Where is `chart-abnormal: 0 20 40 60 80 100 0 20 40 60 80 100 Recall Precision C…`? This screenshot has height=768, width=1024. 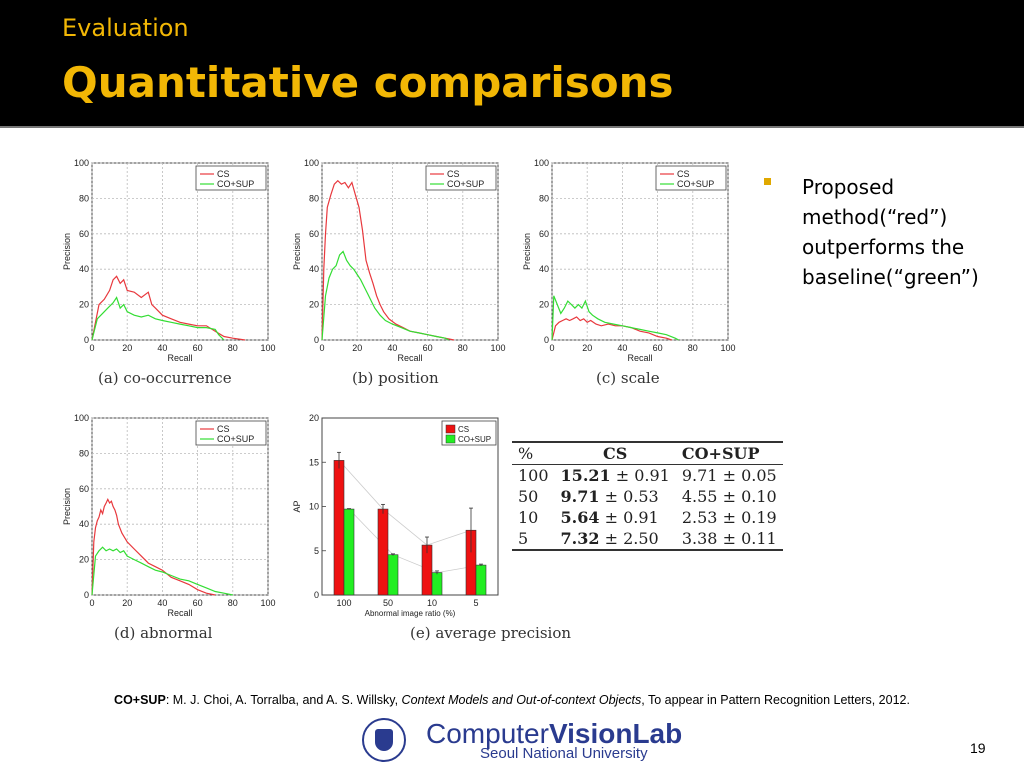
chart-abnormal: 0 20 40 60 80 100 0 20 40 60 80 100 Recall Precision C… is located at coordinates (170, 520).